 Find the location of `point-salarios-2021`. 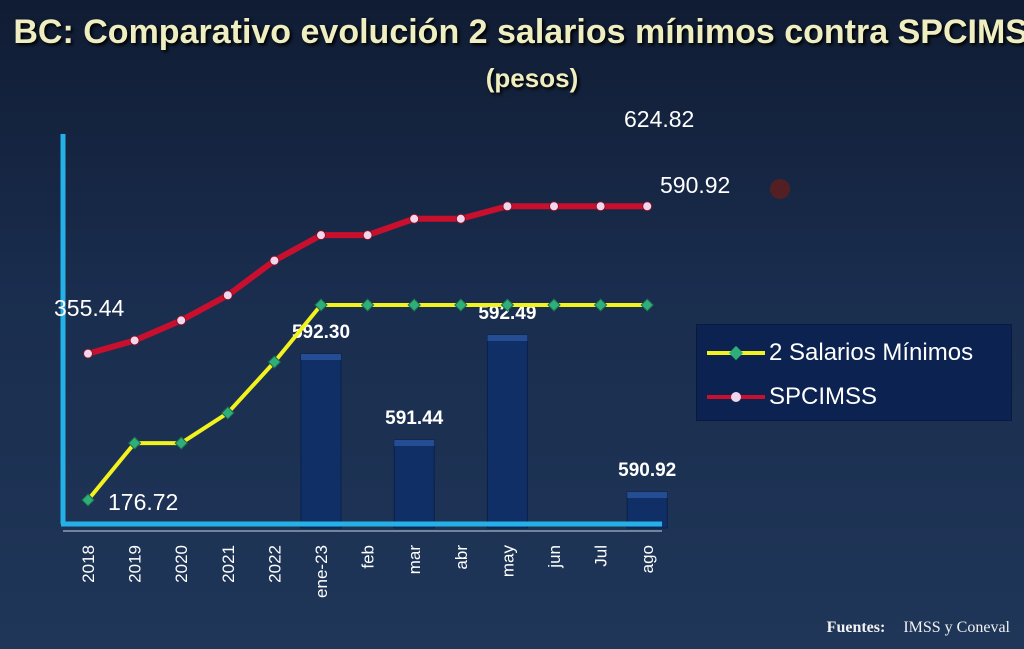

point-salarios-2021 is located at coordinates (228, 413).